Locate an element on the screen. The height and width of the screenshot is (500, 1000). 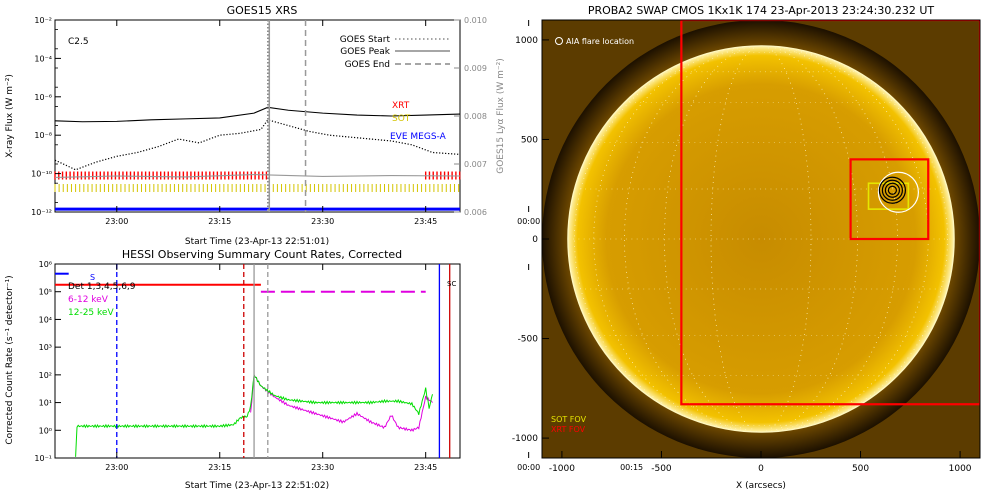
goes-ytick-label: 10⁻⁸ is located at coordinates (43, 135).